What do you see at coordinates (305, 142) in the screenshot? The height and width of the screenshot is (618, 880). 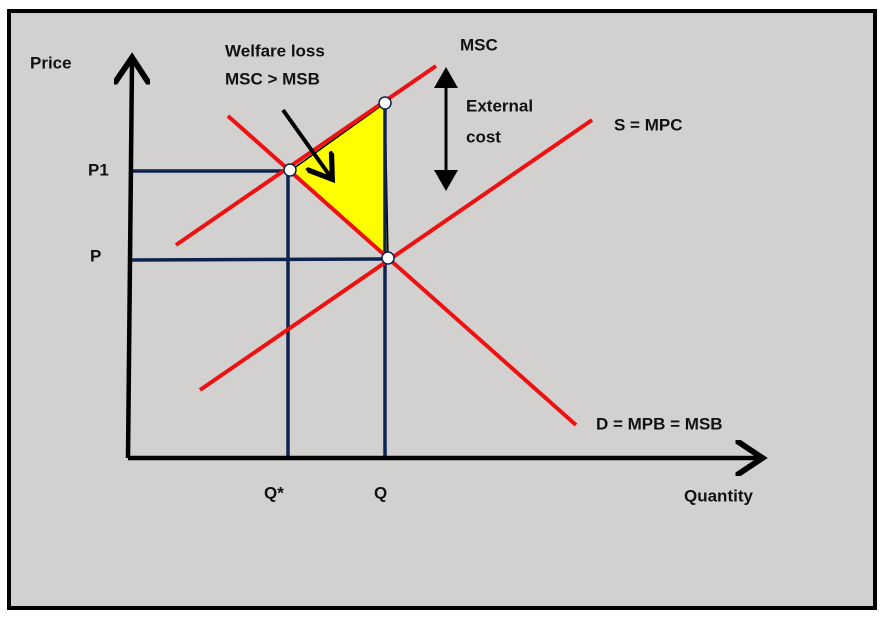 I see `welfare-arrow` at bounding box center [305, 142].